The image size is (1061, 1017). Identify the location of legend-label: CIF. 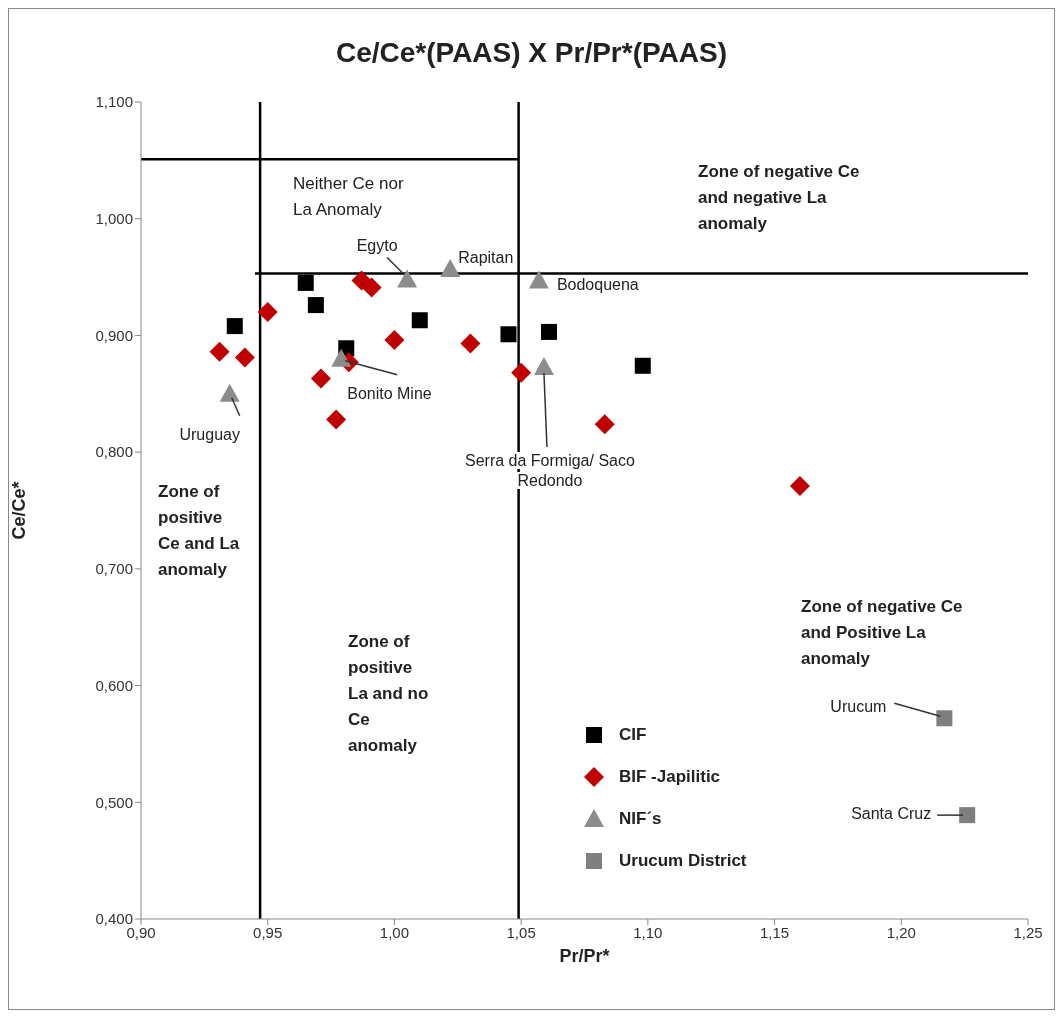
(633, 735).